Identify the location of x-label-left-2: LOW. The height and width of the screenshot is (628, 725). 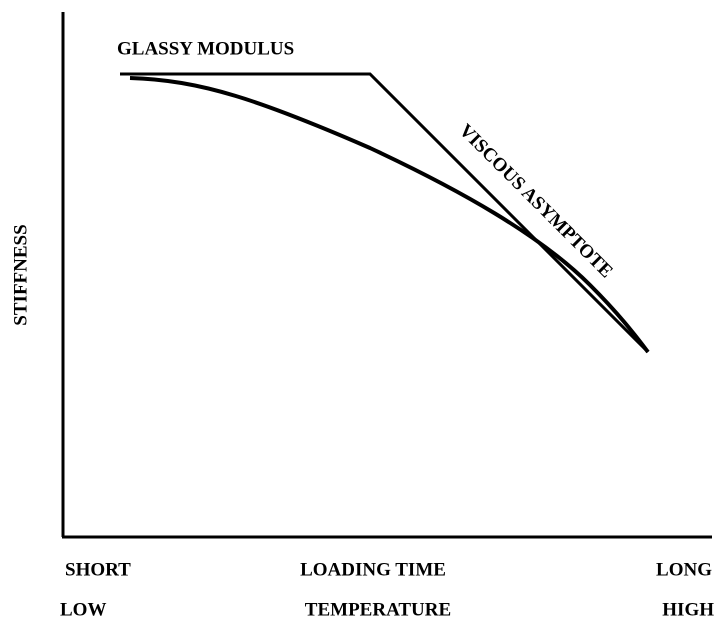
(83, 609).